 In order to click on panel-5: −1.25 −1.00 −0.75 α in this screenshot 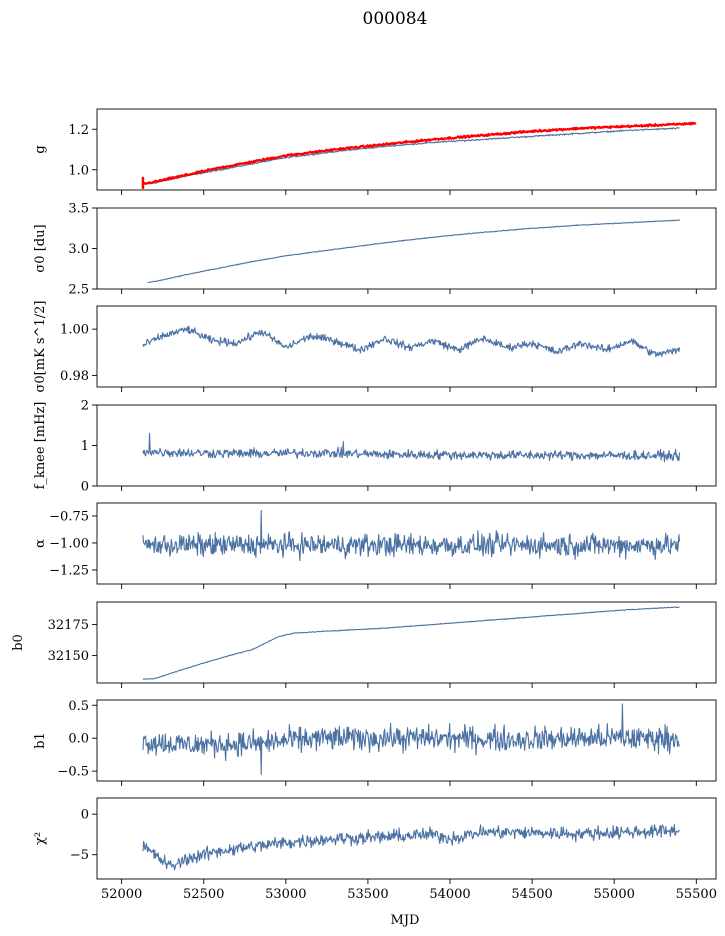, I will do `click(375, 545)`.